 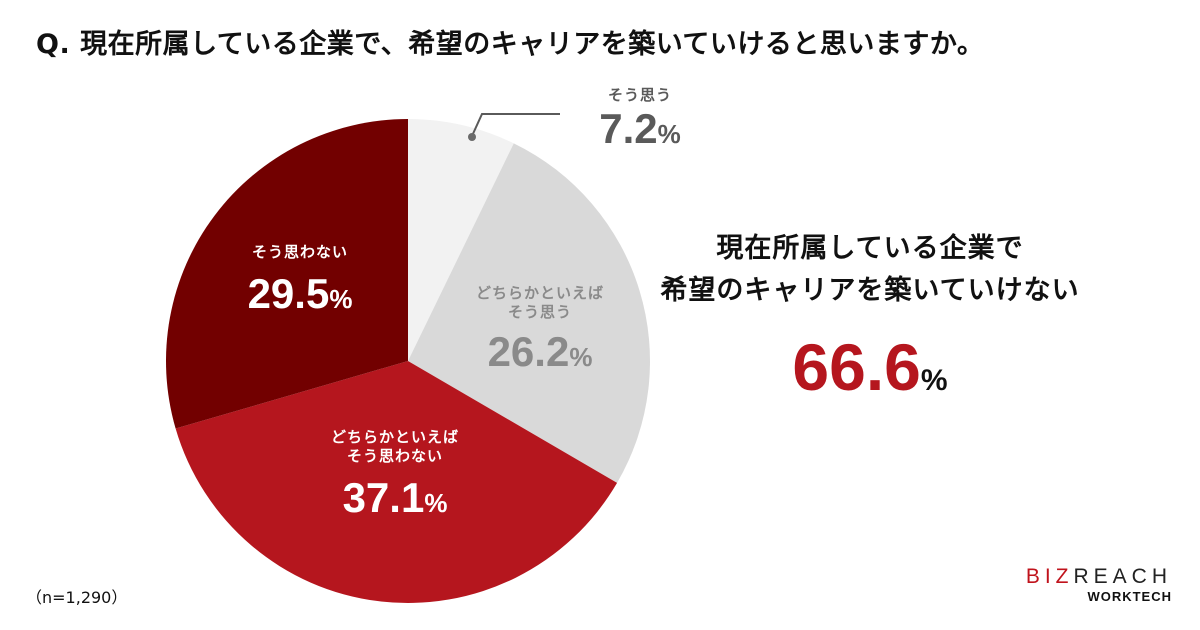 I want to click on slice-label-strongly-agree: そう思う 7.2%, so click(x=640, y=119).